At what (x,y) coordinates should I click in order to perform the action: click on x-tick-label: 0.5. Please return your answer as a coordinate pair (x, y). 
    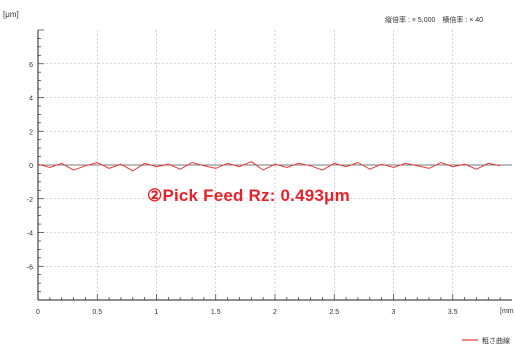
    Looking at the image, I should click on (97, 312).